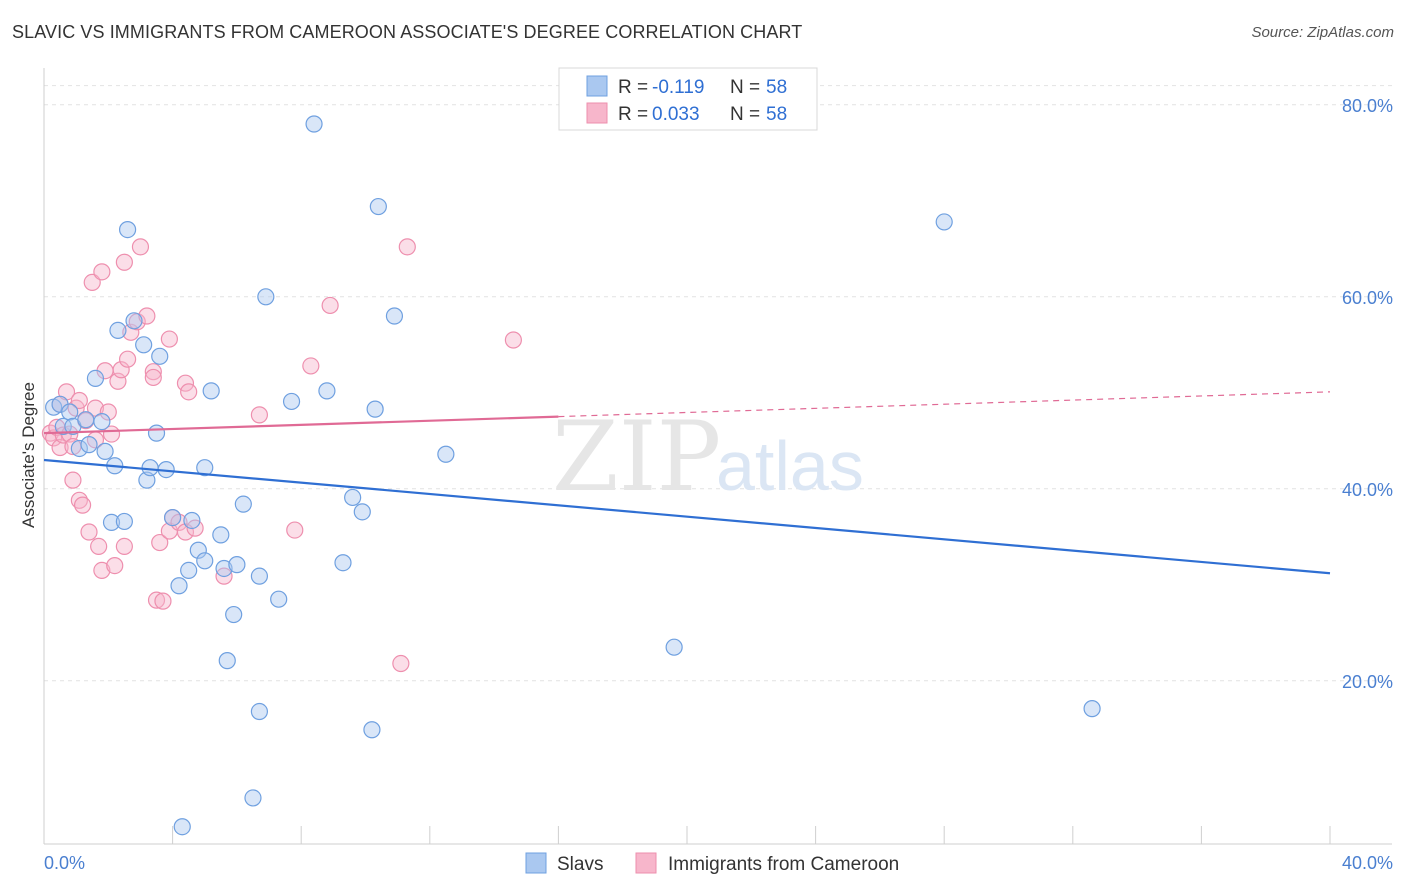  What do you see at coordinates (1367, 682) in the screenshot?
I see `y-tick-label: 20.0%` at bounding box center [1367, 682].